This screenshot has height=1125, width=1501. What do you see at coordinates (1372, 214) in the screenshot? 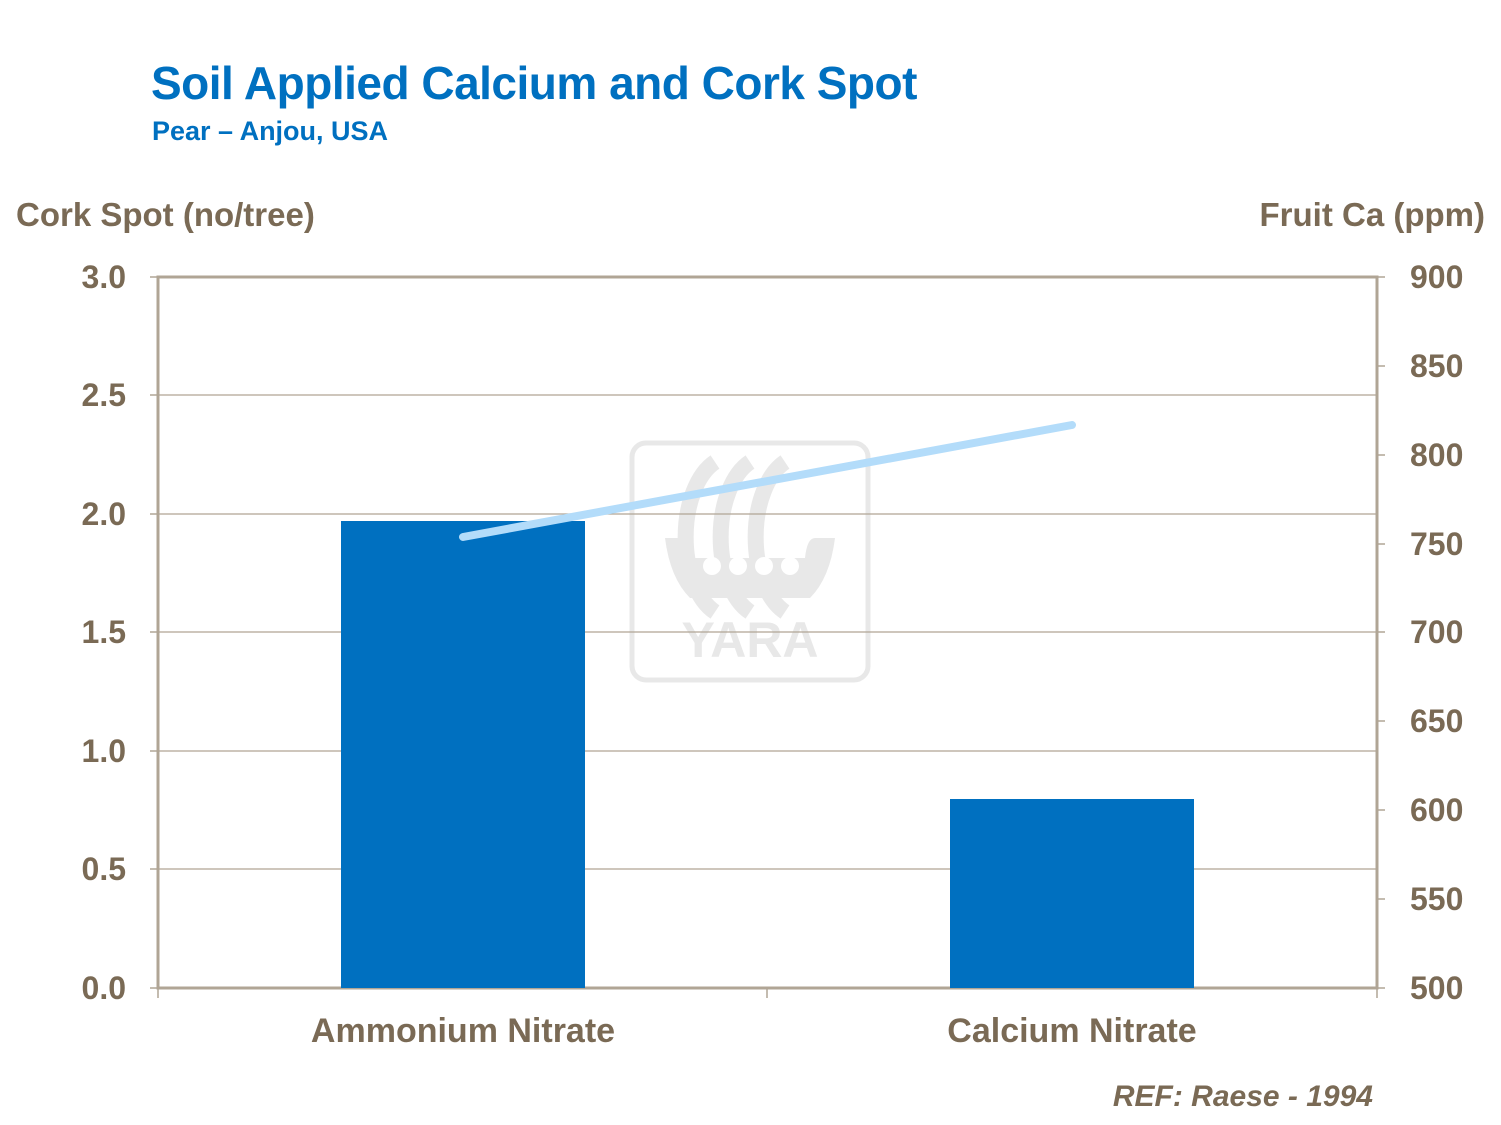
I see `right-axis-label: Fruit Ca (ppm)` at bounding box center [1372, 214].